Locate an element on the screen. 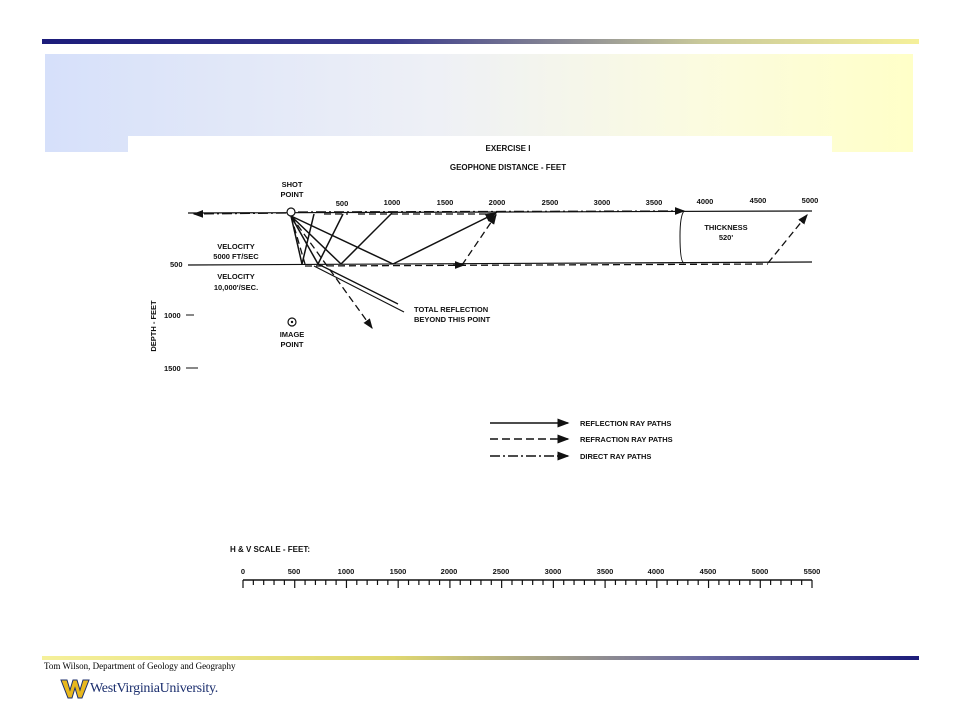  distance-tick: 1500 is located at coordinates (445, 202).